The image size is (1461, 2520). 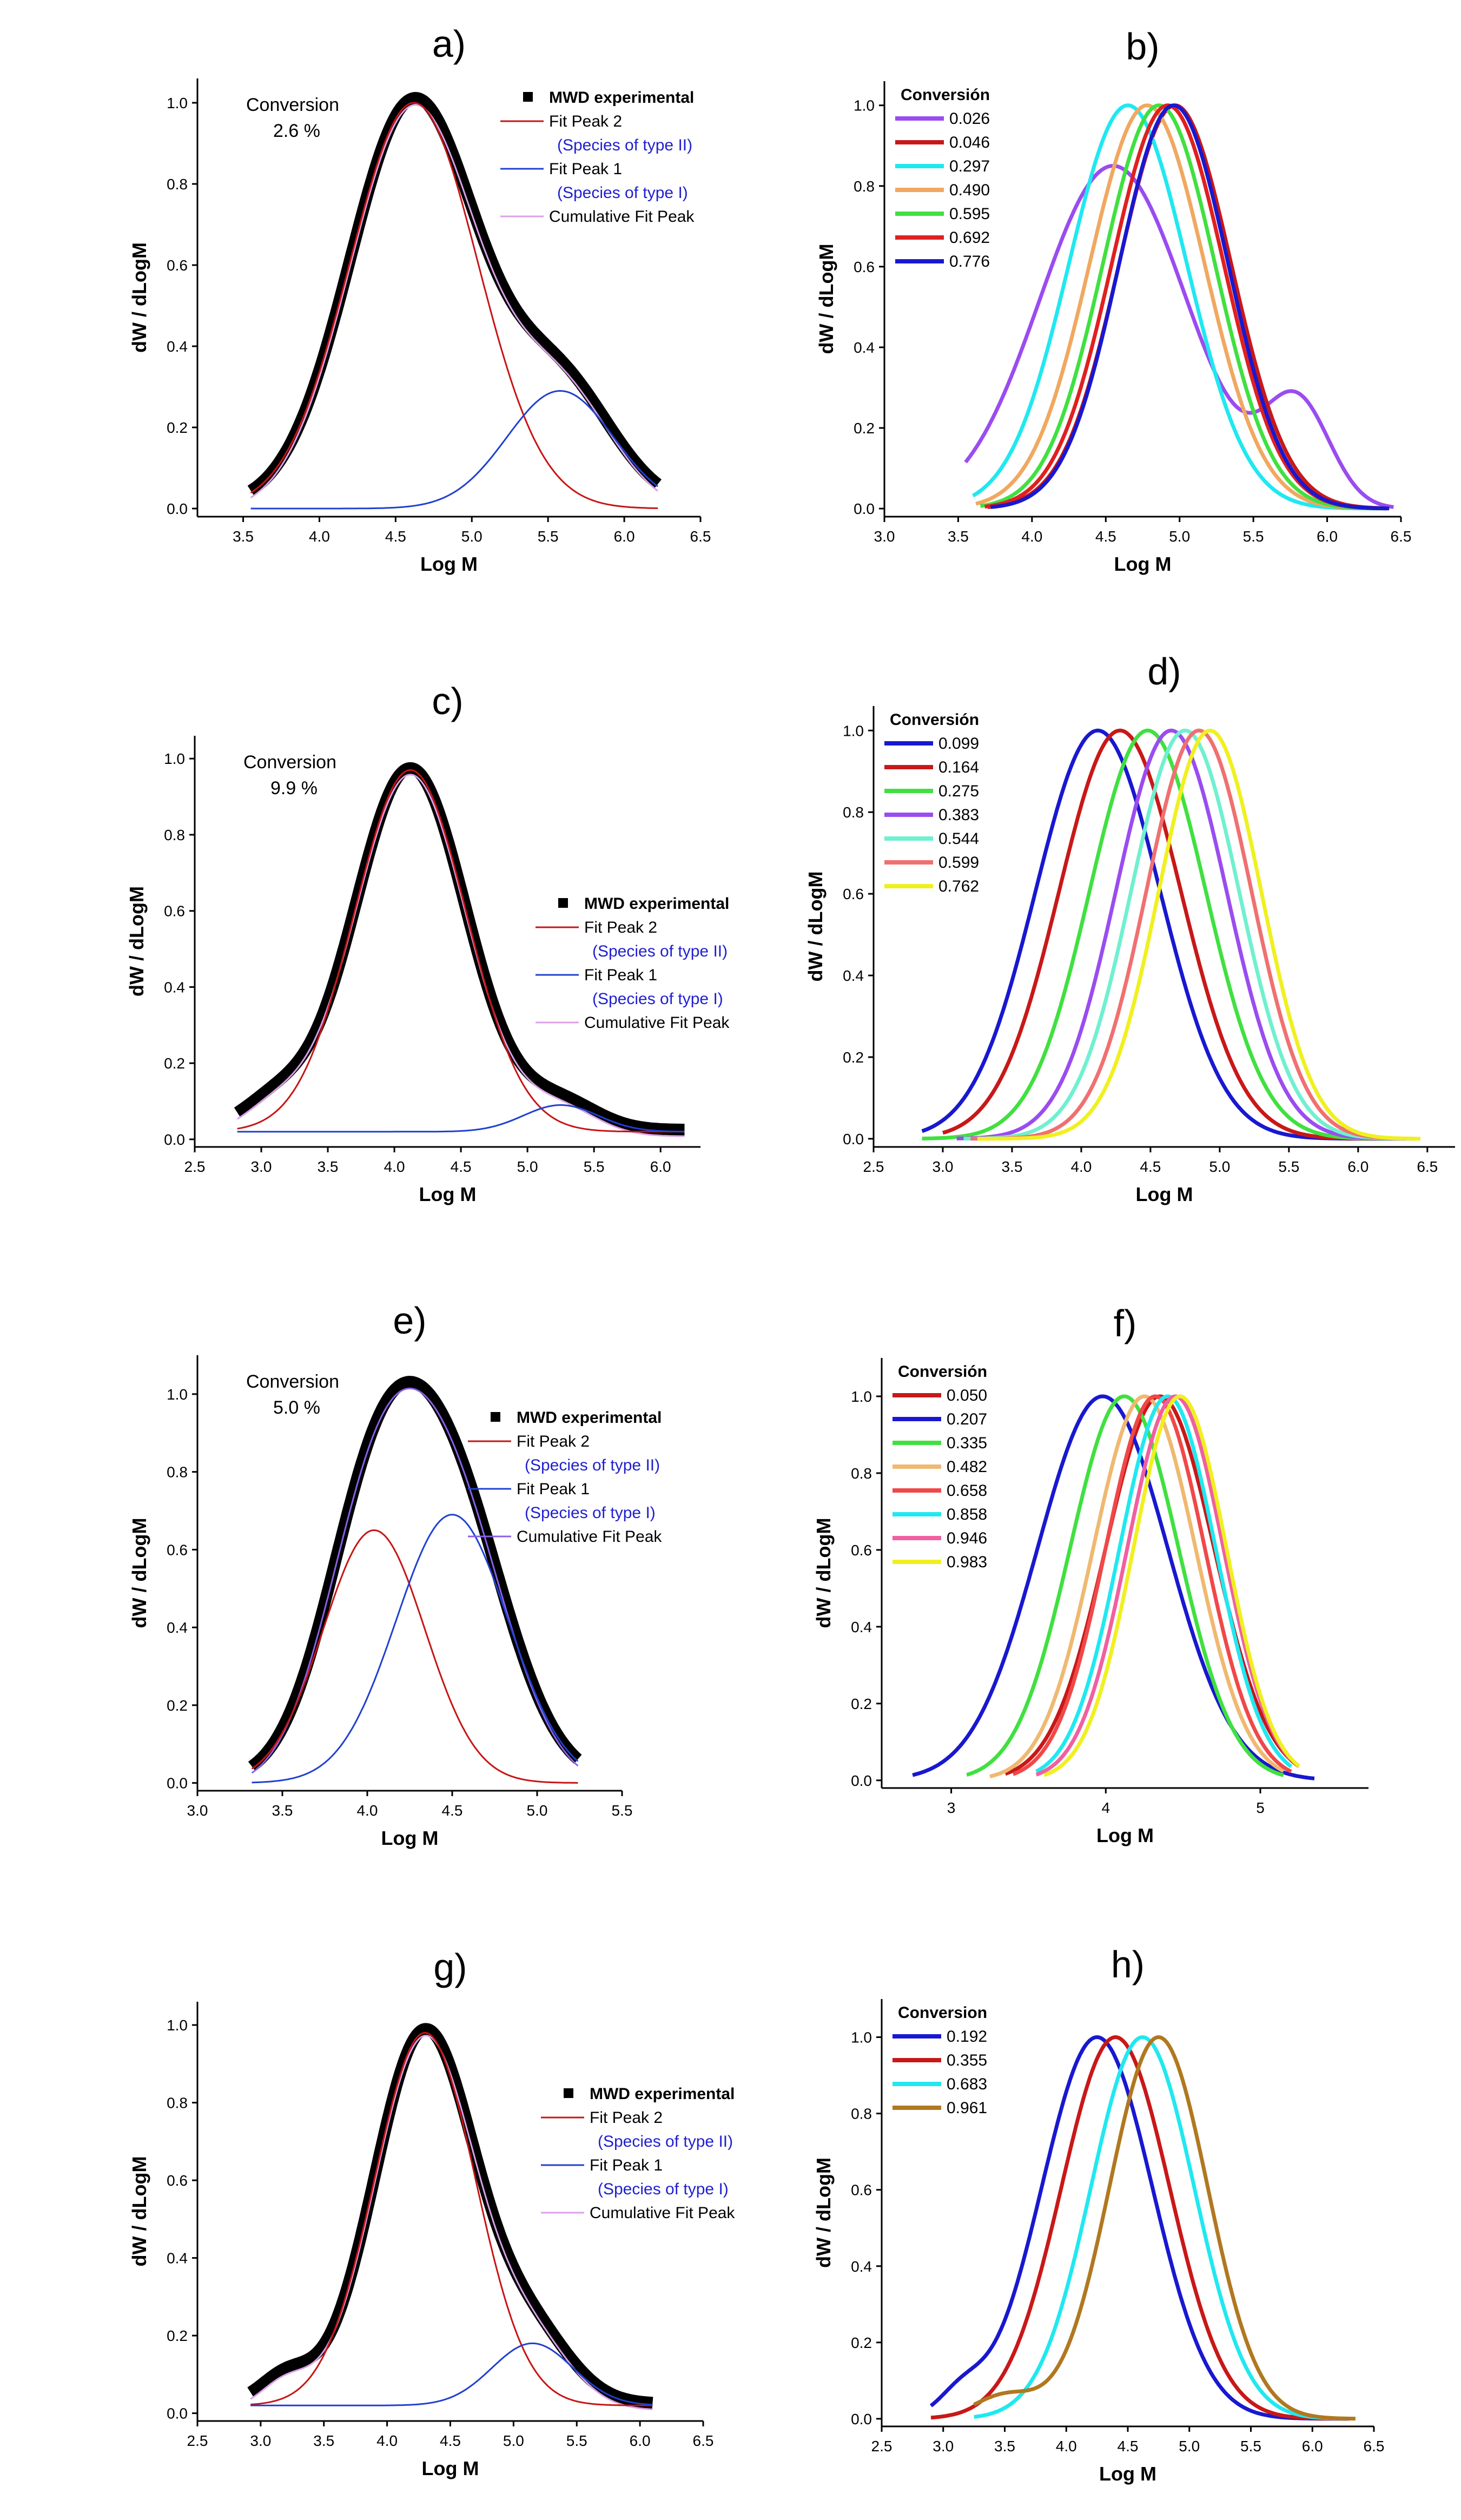 What do you see at coordinates (622, 193) in the screenshot?
I see `legend-item-sublabel: (Species of type I)` at bounding box center [622, 193].